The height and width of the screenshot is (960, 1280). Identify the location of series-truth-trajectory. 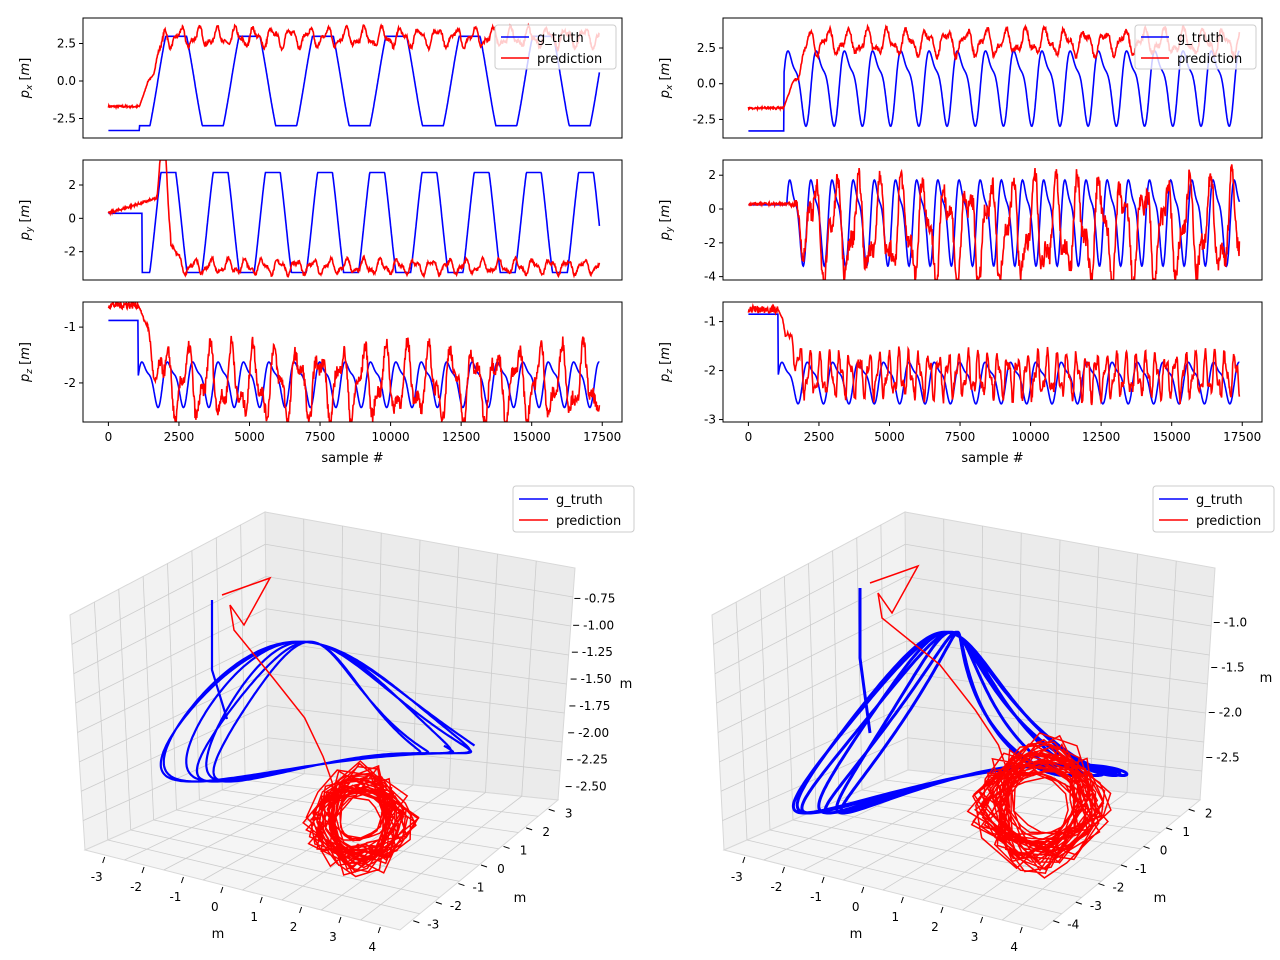
(317, 691).